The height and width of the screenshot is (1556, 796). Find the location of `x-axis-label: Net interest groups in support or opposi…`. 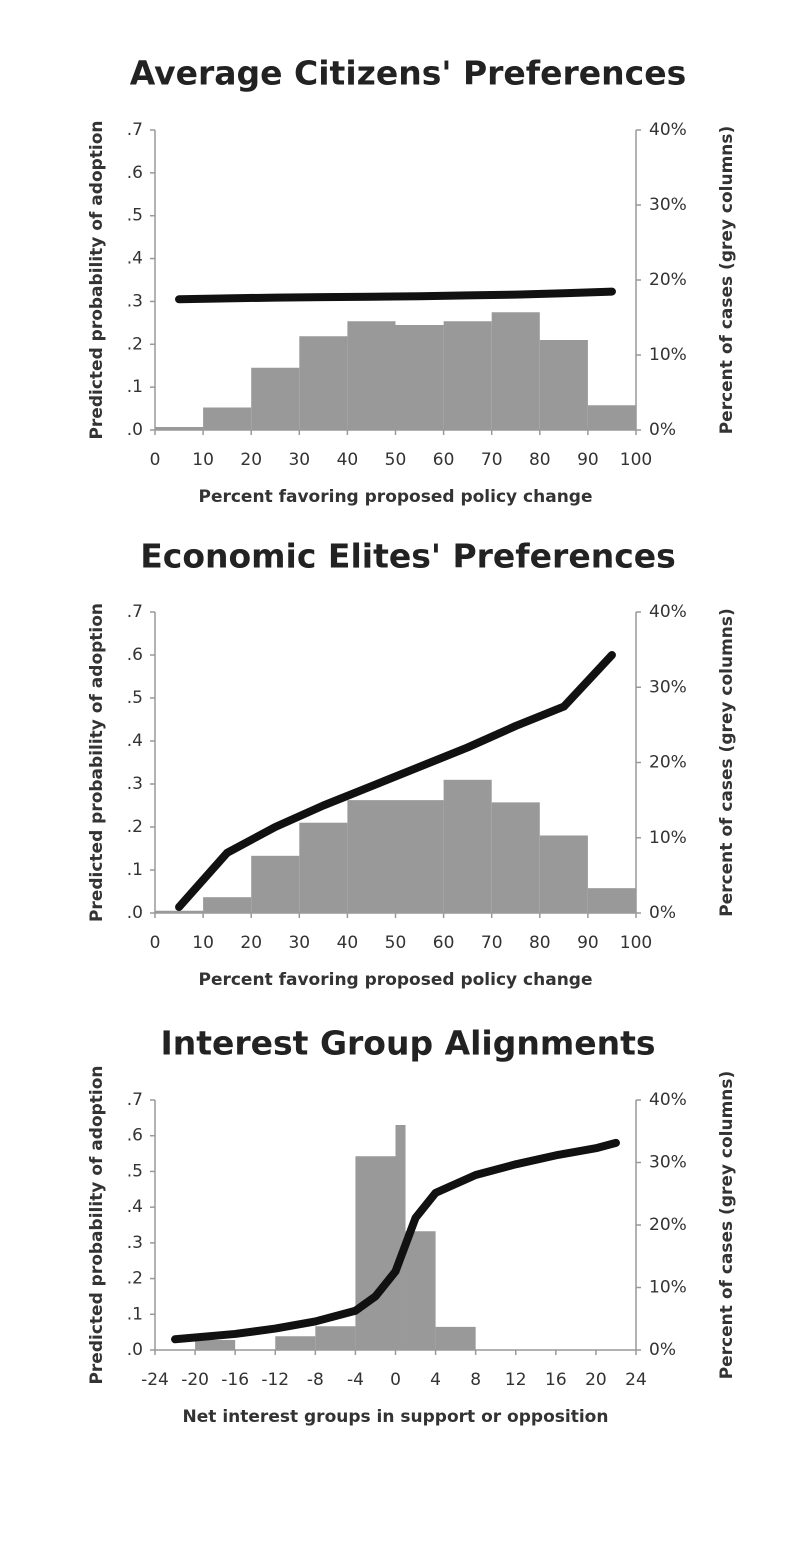

x-axis-label: Net interest groups in support or opposi… is located at coordinates (396, 1417).